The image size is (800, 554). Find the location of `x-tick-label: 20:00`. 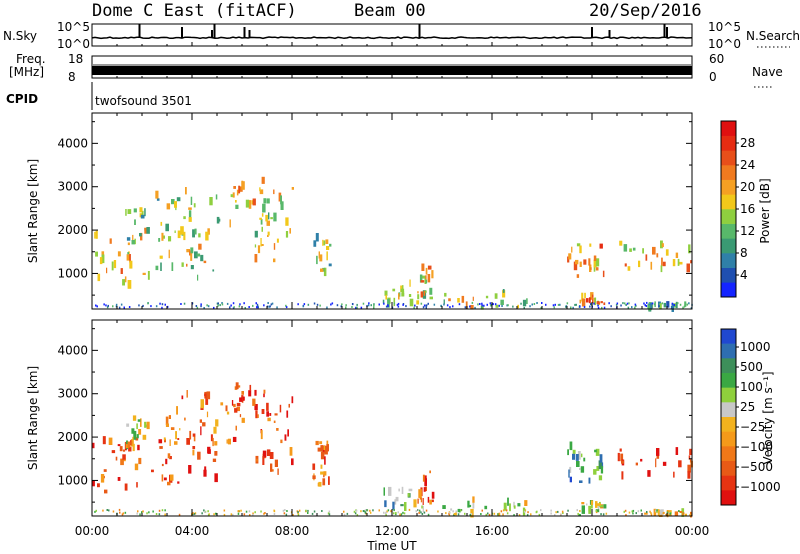

x-tick-label: 20:00 is located at coordinates (592, 531).